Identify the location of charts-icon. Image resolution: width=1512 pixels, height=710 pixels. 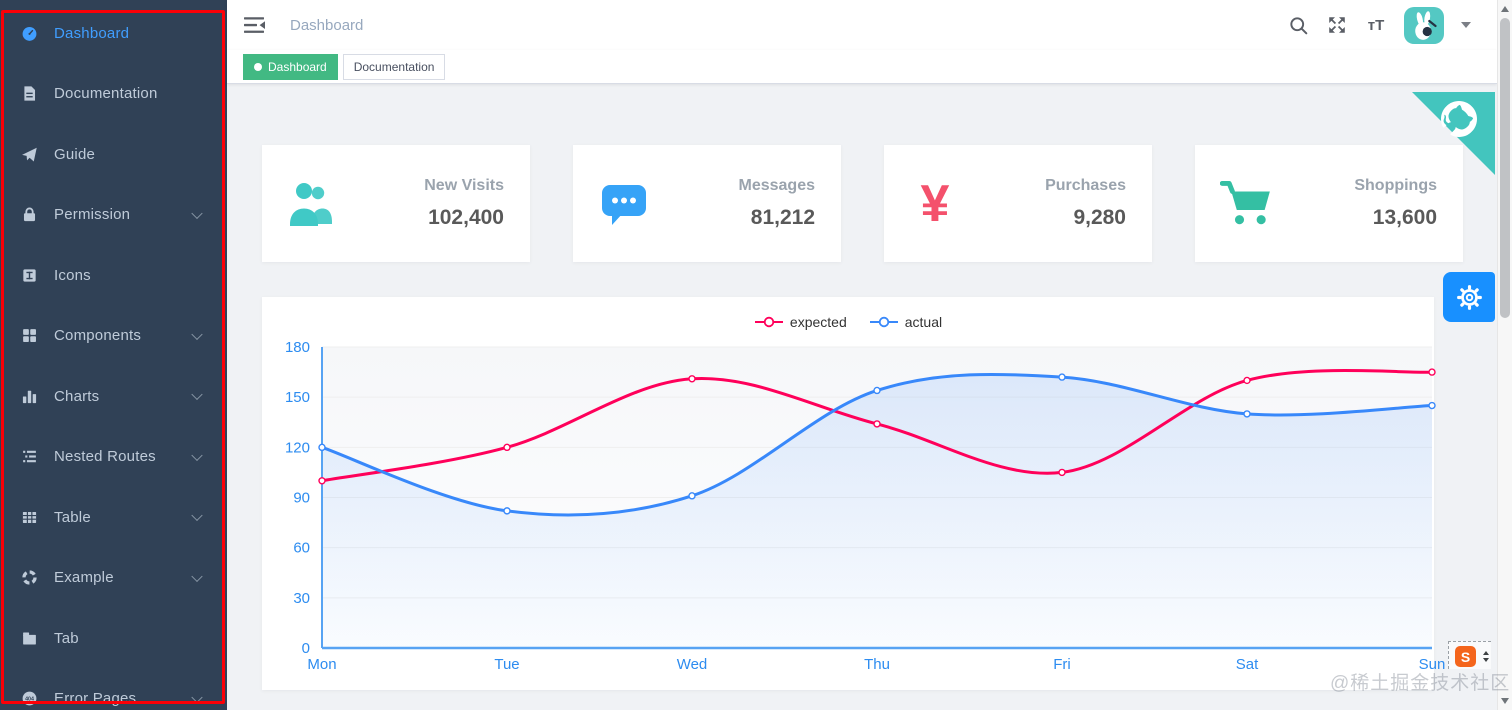
(29, 396).